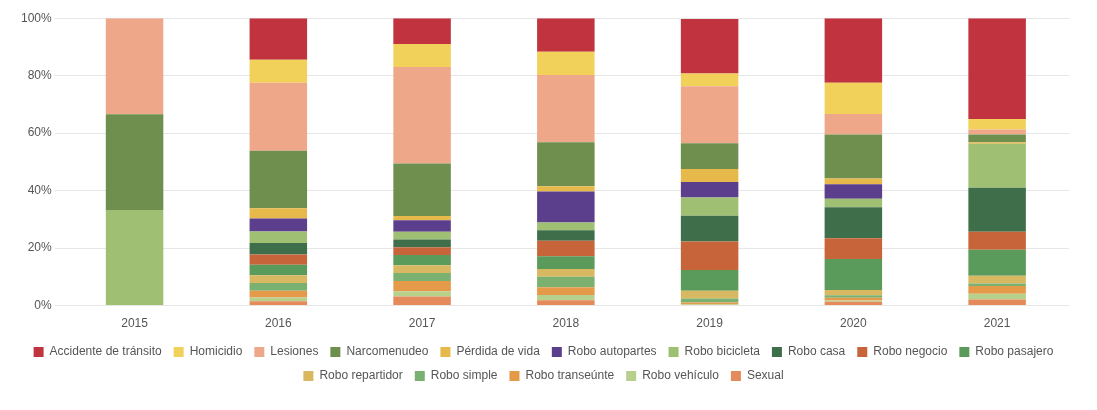 This screenshot has width=1097, height=410. What do you see at coordinates (570, 375) in the screenshot?
I see `legend-label: Robo transeúnte` at bounding box center [570, 375].